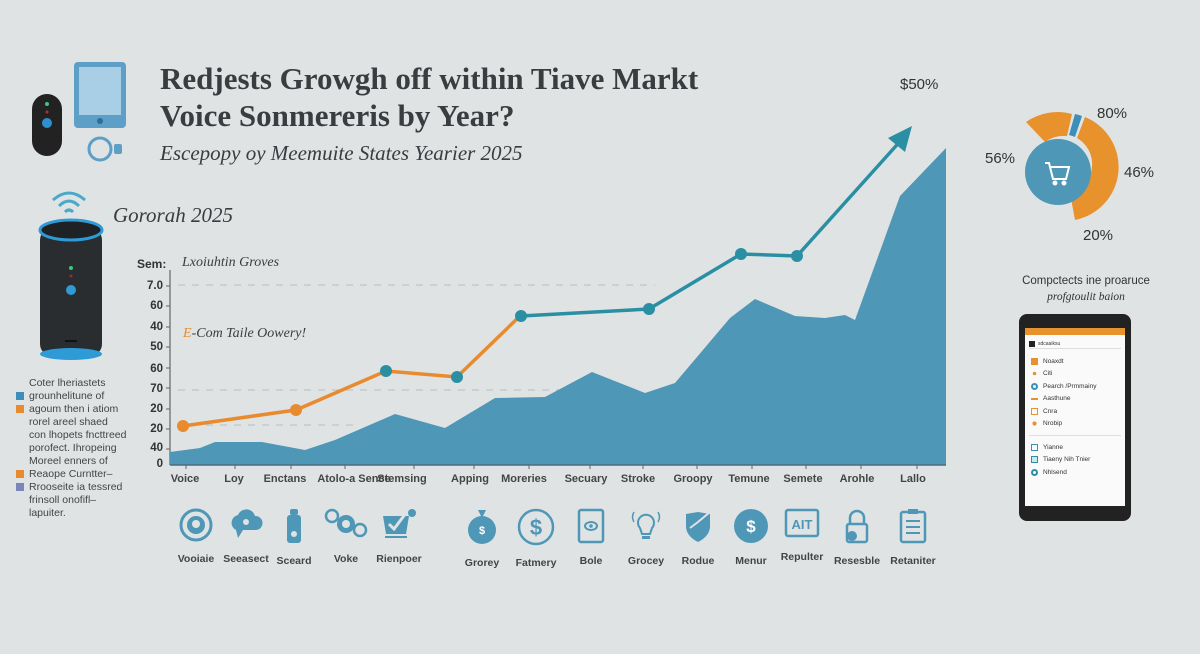 This screenshot has width=1200, height=654. I want to click on phone-menu-item: Noaxdt, so click(1075, 361).